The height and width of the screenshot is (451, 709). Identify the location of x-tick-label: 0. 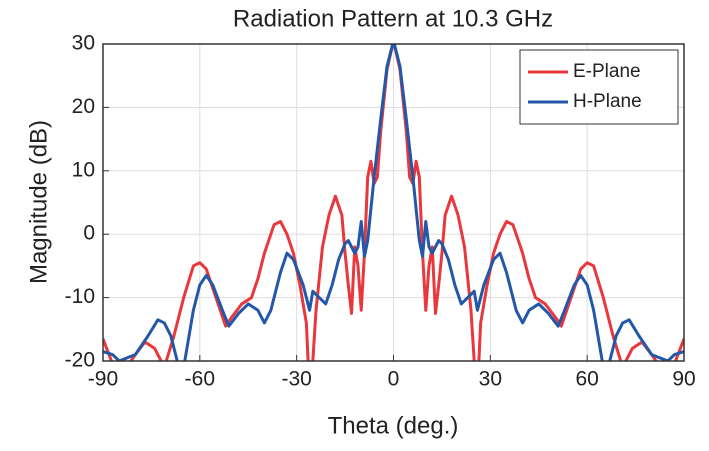
(394, 379).